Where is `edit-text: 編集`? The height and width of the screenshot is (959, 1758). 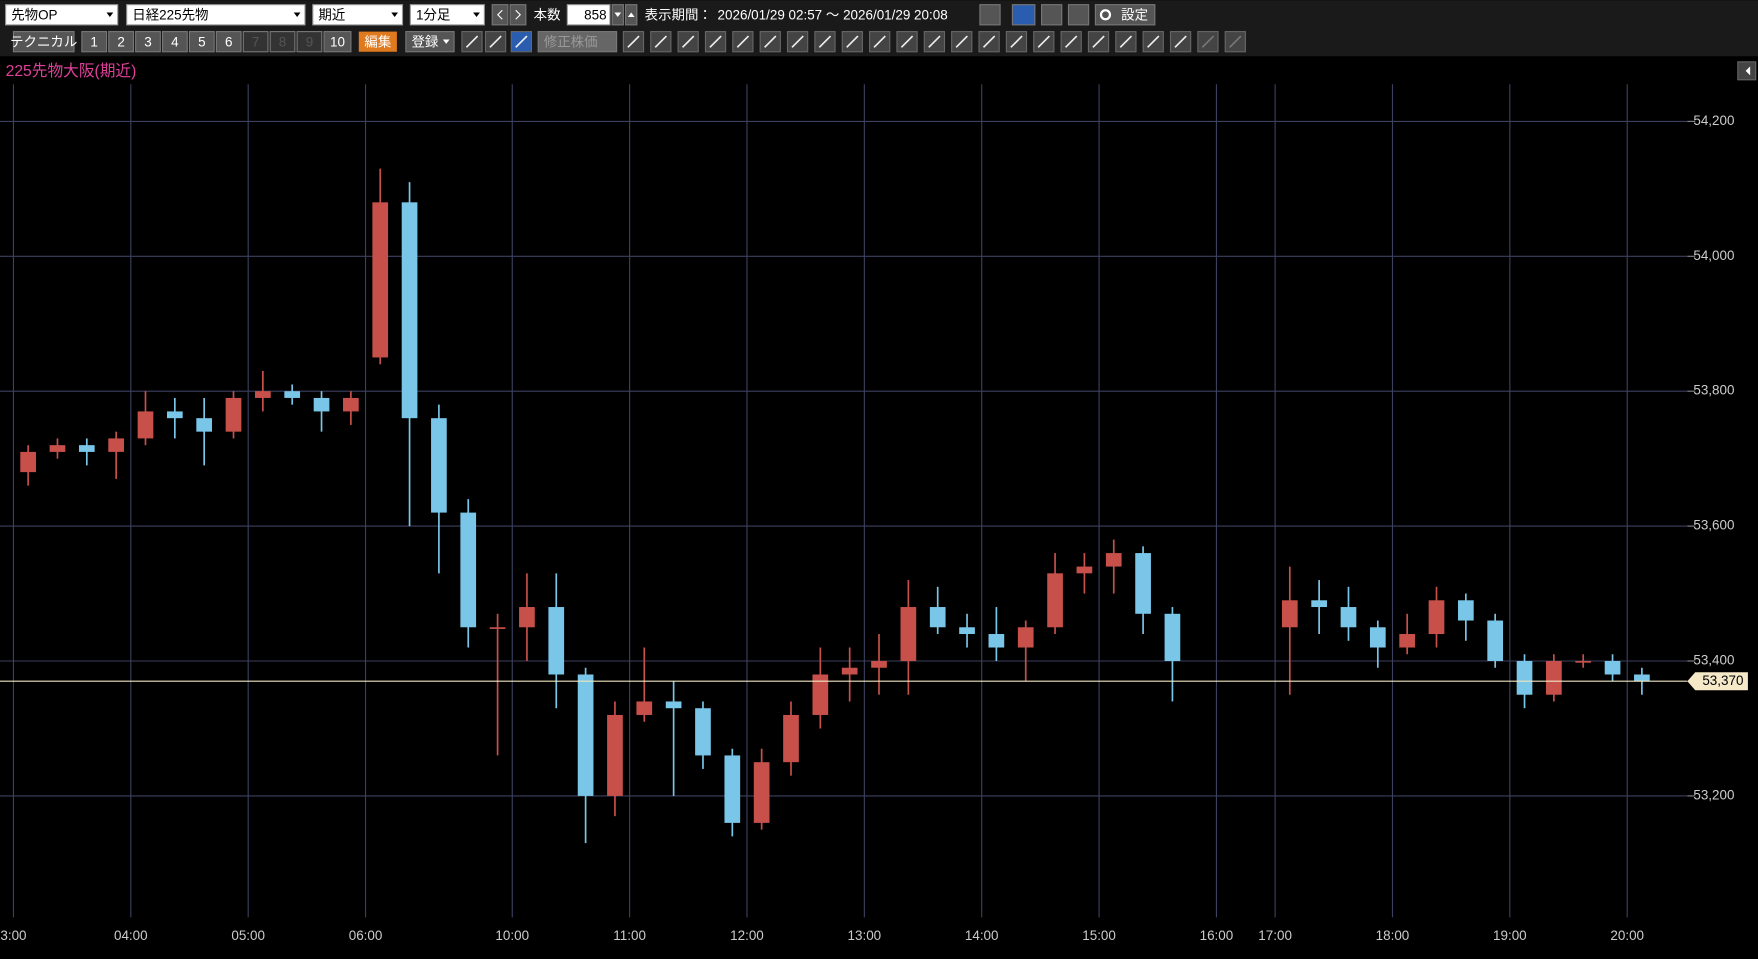 edit-text: 編集 is located at coordinates (377, 41).